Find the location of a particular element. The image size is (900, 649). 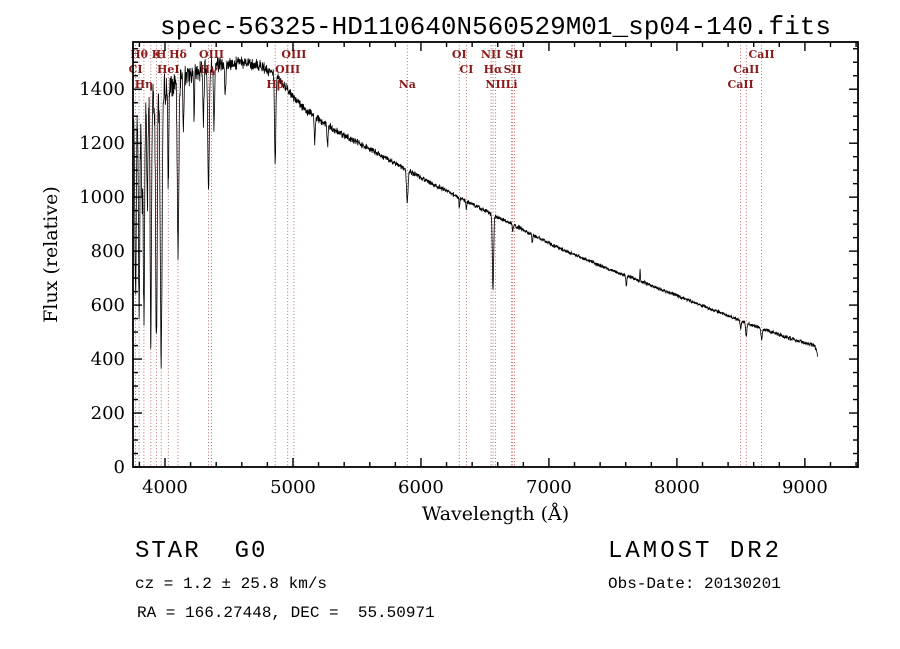

marker-label-4102: Hδ is located at coordinates (178, 54).